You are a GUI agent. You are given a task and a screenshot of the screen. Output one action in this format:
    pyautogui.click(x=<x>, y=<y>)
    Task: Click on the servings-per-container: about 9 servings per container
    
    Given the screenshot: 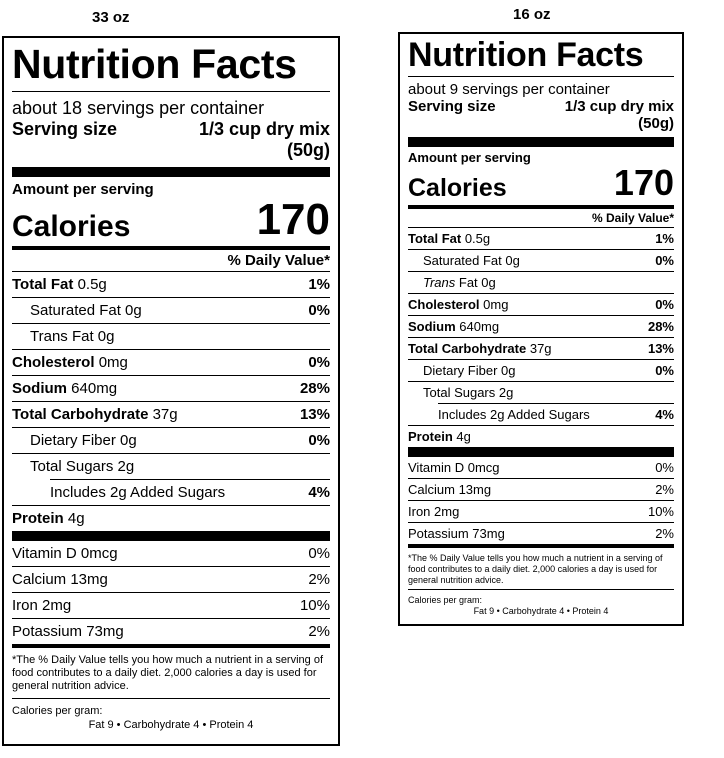 What is the action you would take?
    pyautogui.click(x=509, y=89)
    